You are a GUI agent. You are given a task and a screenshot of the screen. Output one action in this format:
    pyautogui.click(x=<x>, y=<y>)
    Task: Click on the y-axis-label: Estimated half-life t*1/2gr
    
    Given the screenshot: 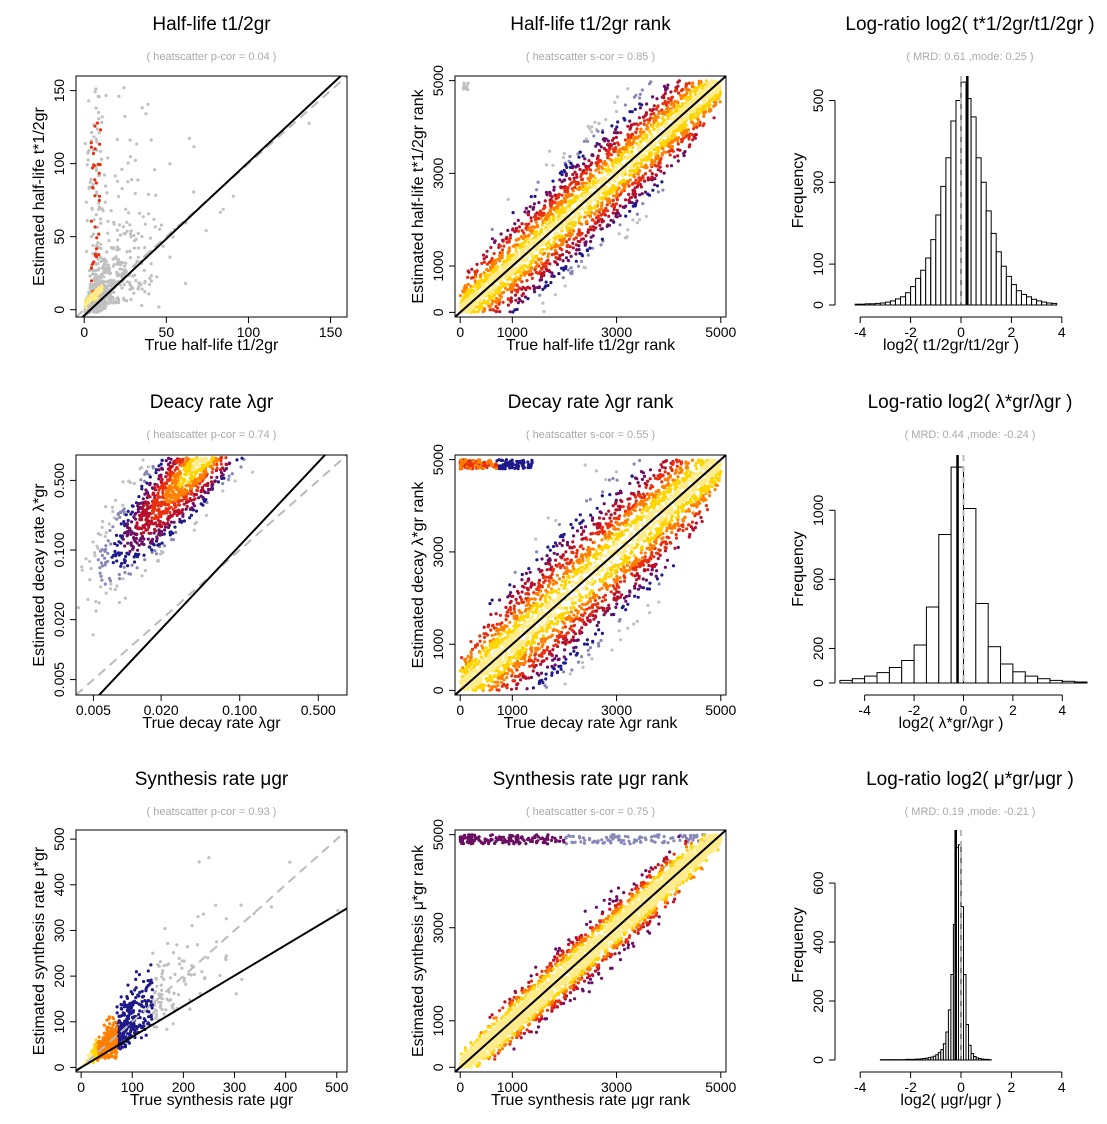 What is the action you would take?
    pyautogui.click(x=39, y=195)
    